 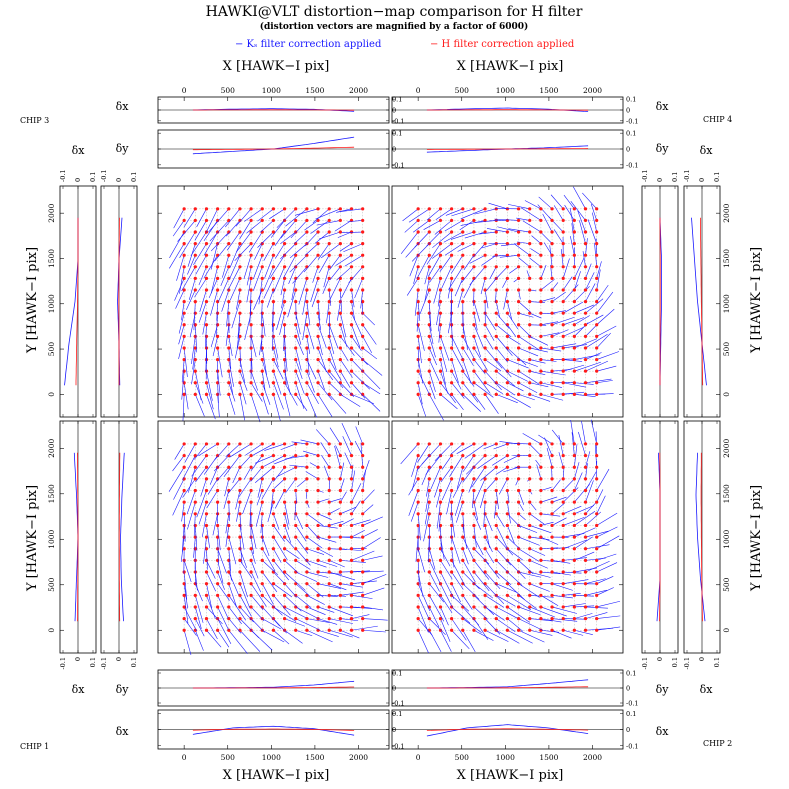 What do you see at coordinates (51, 349) in the screenshot?
I see `left-top-strip-ytick-label-500: 500` at bounding box center [51, 349].